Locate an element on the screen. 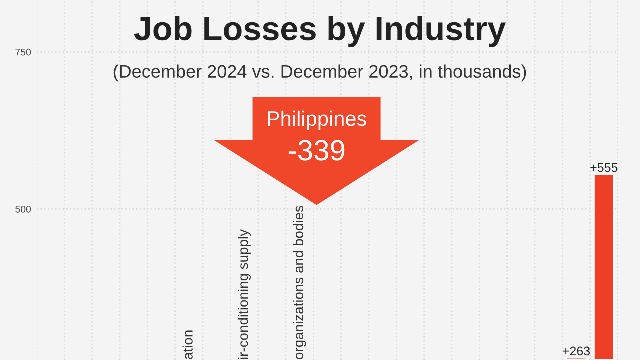 The height and width of the screenshot is (360, 640). data-label: +263 is located at coordinates (576, 351).